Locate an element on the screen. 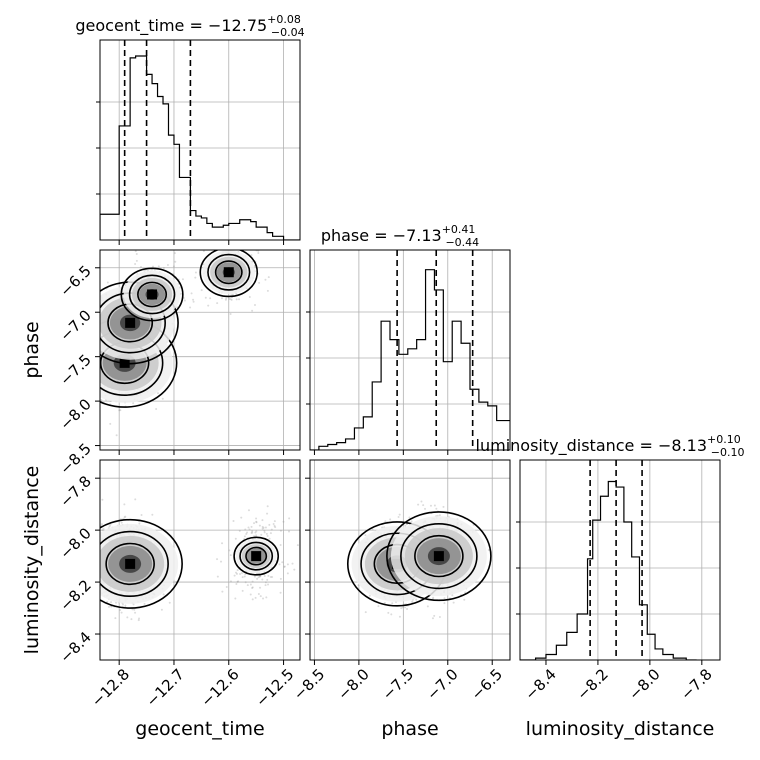  frame-luminosity_distance is located at coordinates (620, 560).